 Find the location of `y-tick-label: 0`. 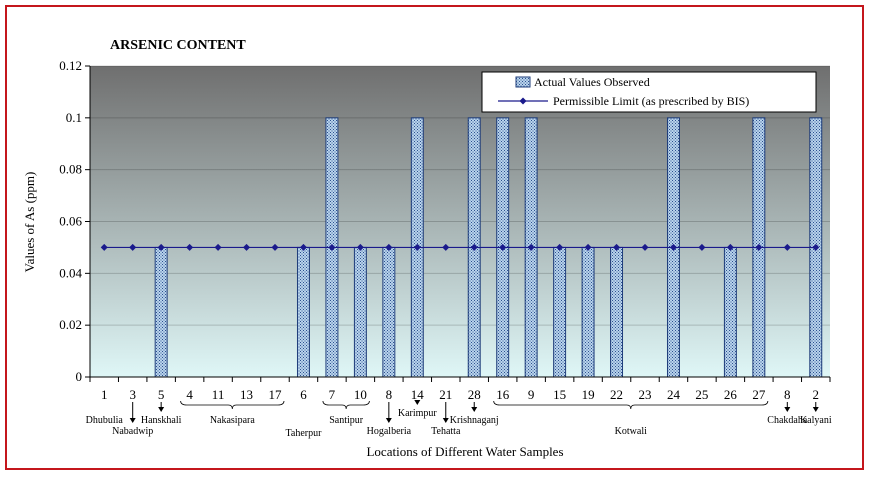

y-tick-label: 0 is located at coordinates (79, 376).